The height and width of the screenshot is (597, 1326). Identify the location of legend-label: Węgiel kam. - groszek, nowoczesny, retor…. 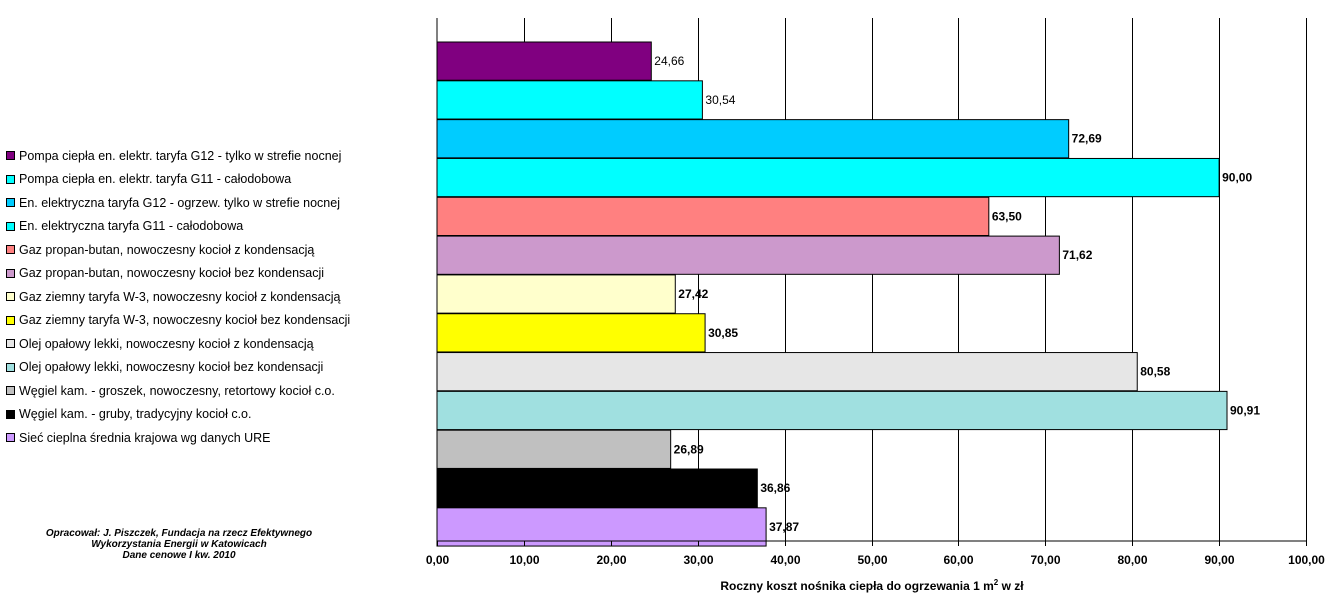
(177, 390).